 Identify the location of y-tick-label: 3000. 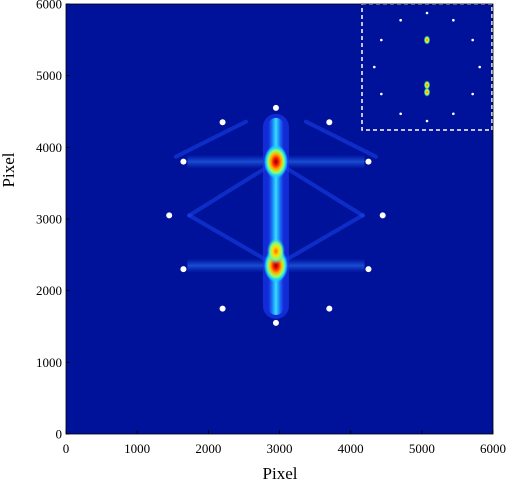
(49, 219).